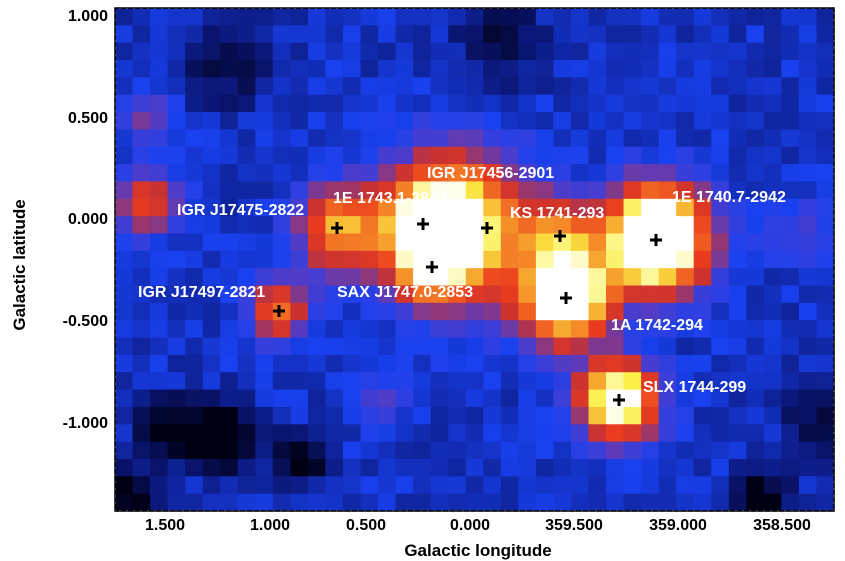  I want to click on x-tick-label: 358.500, so click(782, 525).